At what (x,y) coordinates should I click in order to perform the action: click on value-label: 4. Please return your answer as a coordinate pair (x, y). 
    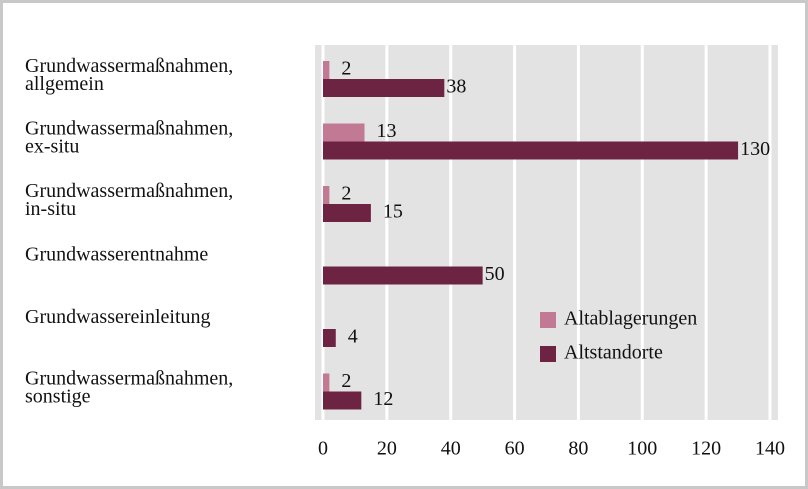
    Looking at the image, I should click on (353, 337).